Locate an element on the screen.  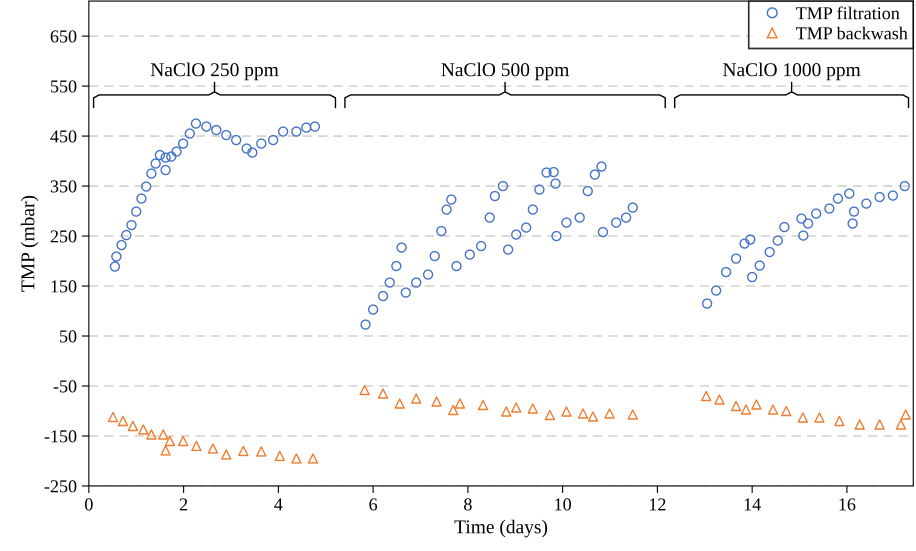
x-tick-label: 0 is located at coordinates (89, 504).